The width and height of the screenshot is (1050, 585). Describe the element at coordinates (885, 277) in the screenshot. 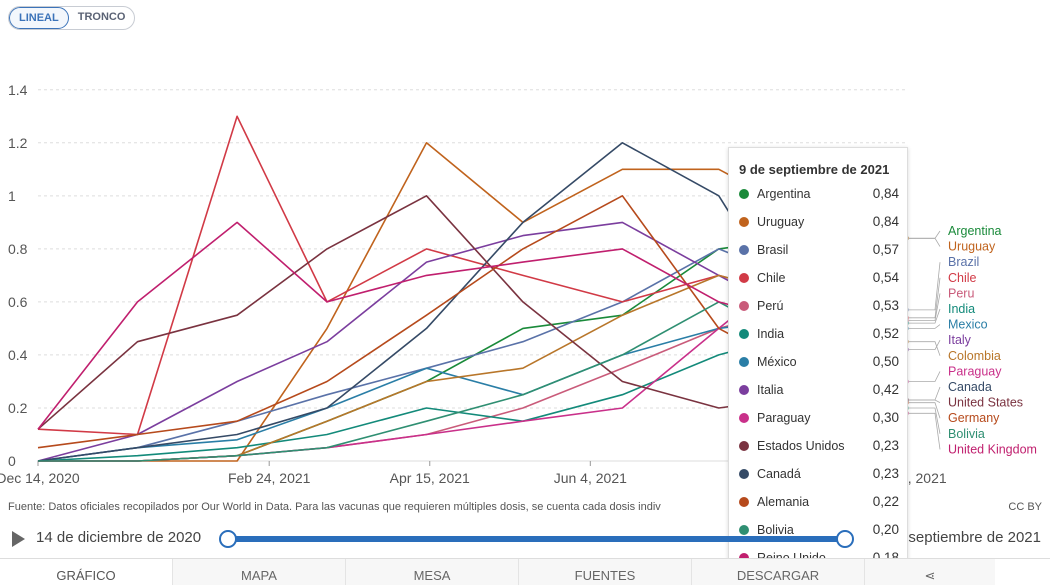

I see `tooltip-series-value: 0,54` at that location.